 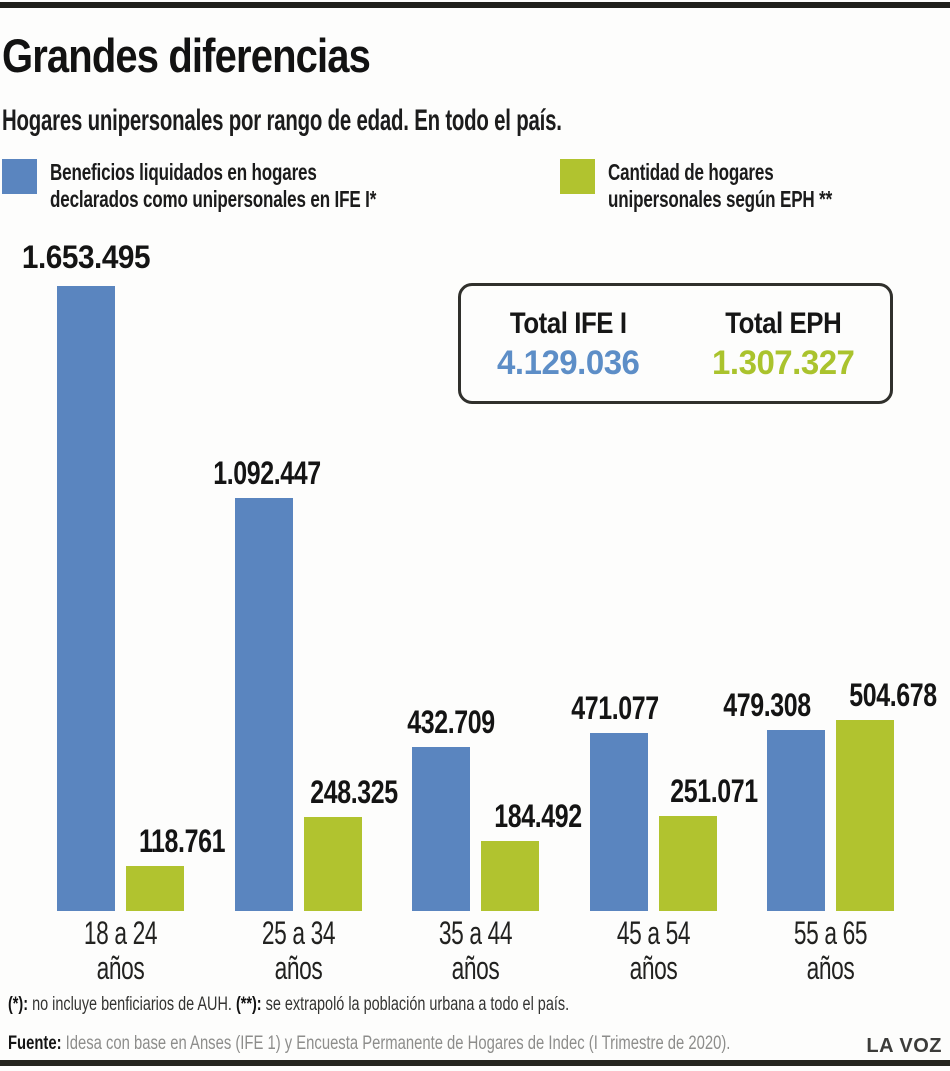 I want to click on value-label-eph-0: 118.761, so click(x=182, y=841).